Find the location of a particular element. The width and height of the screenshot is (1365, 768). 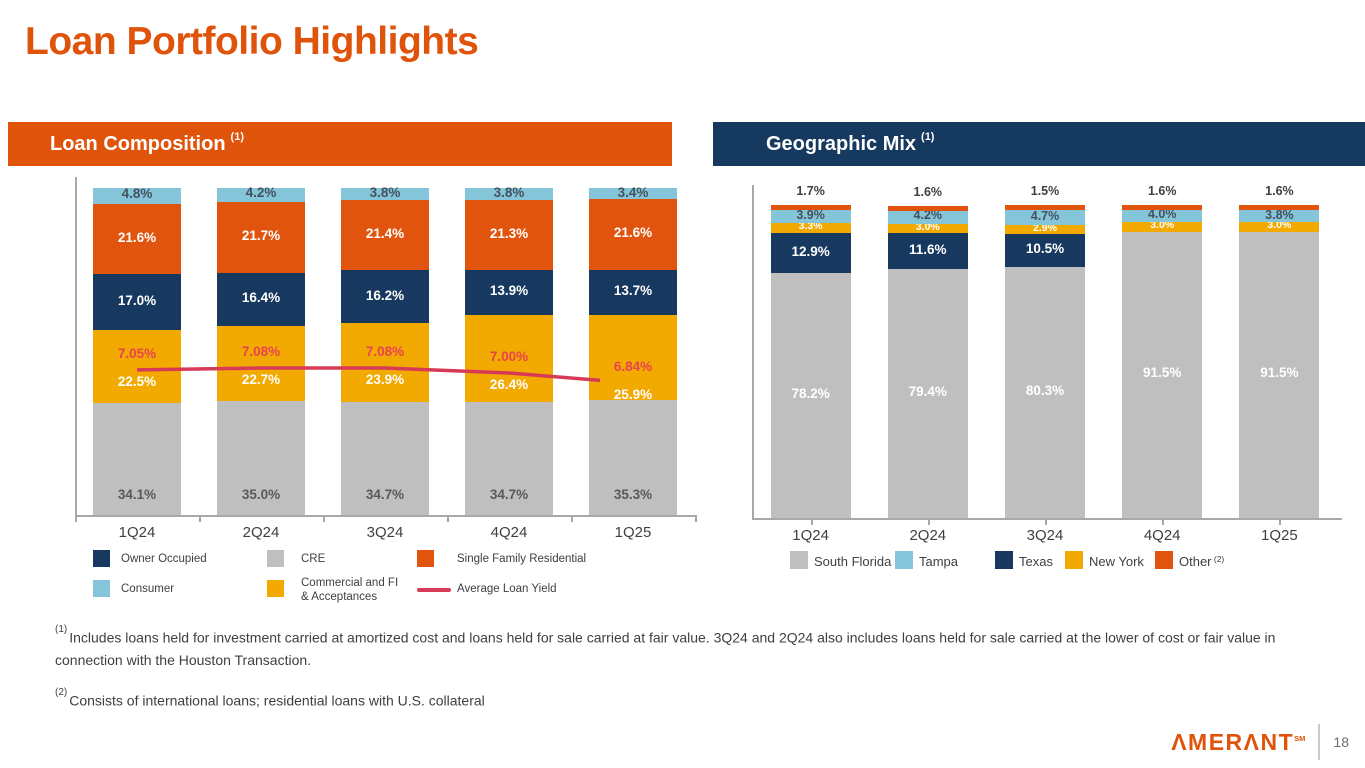

bar-value-label: 25.9% is located at coordinates (633, 394).